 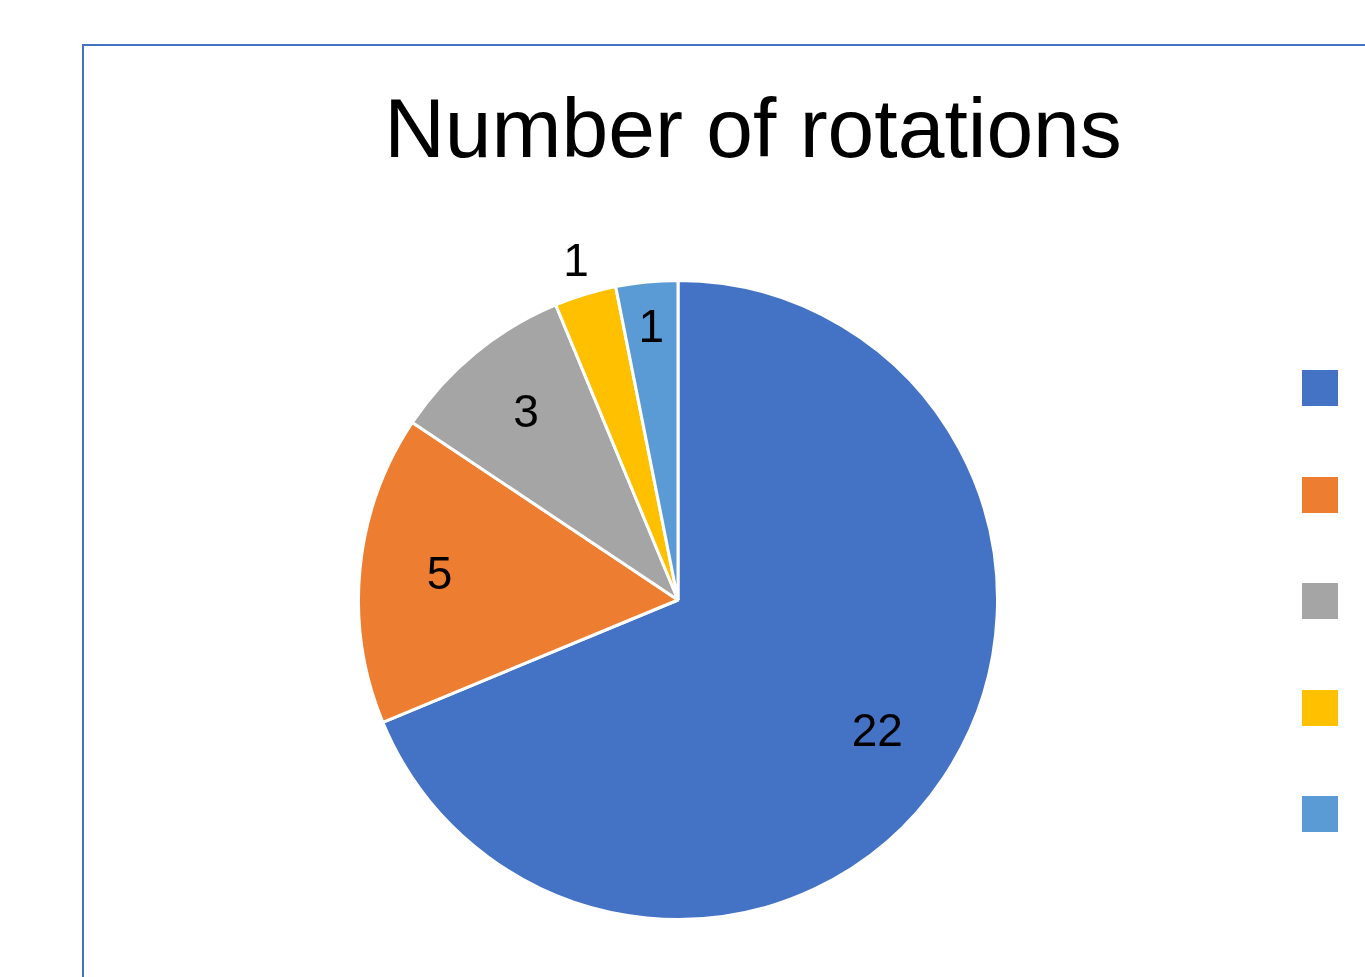 What do you see at coordinates (753, 128) in the screenshot?
I see `chart-title: Number of rotations` at bounding box center [753, 128].